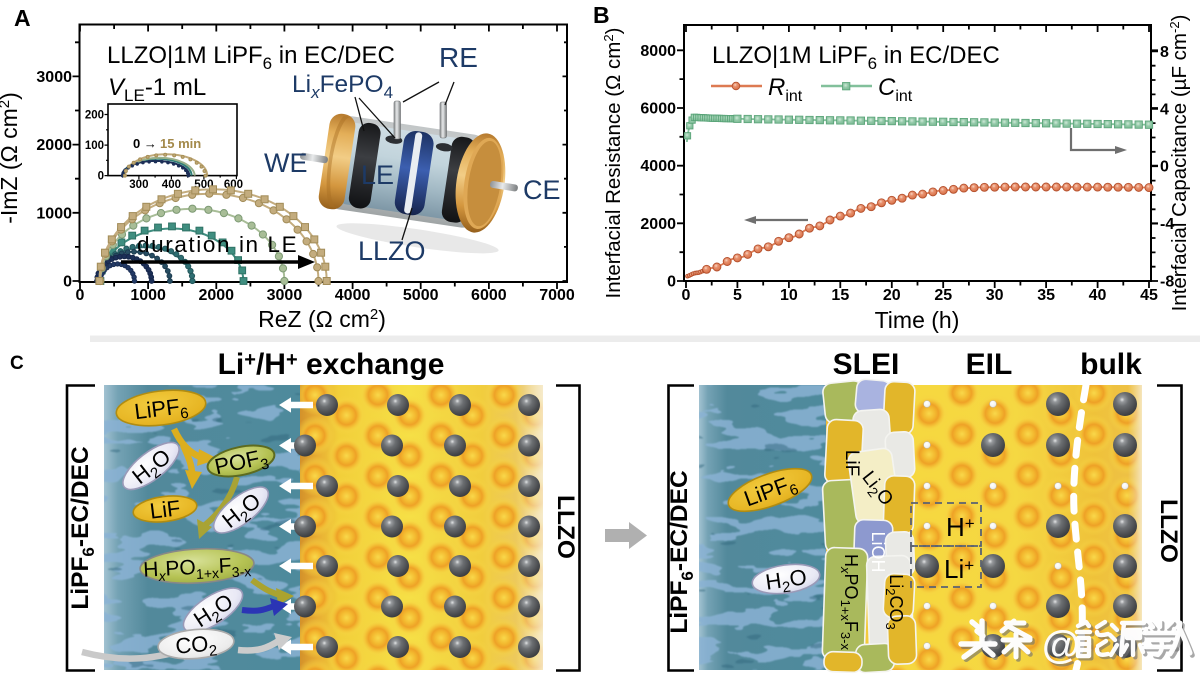 This screenshot has height=676, width=1200. I want to click on svg-text: bulk, so click(1111, 364).